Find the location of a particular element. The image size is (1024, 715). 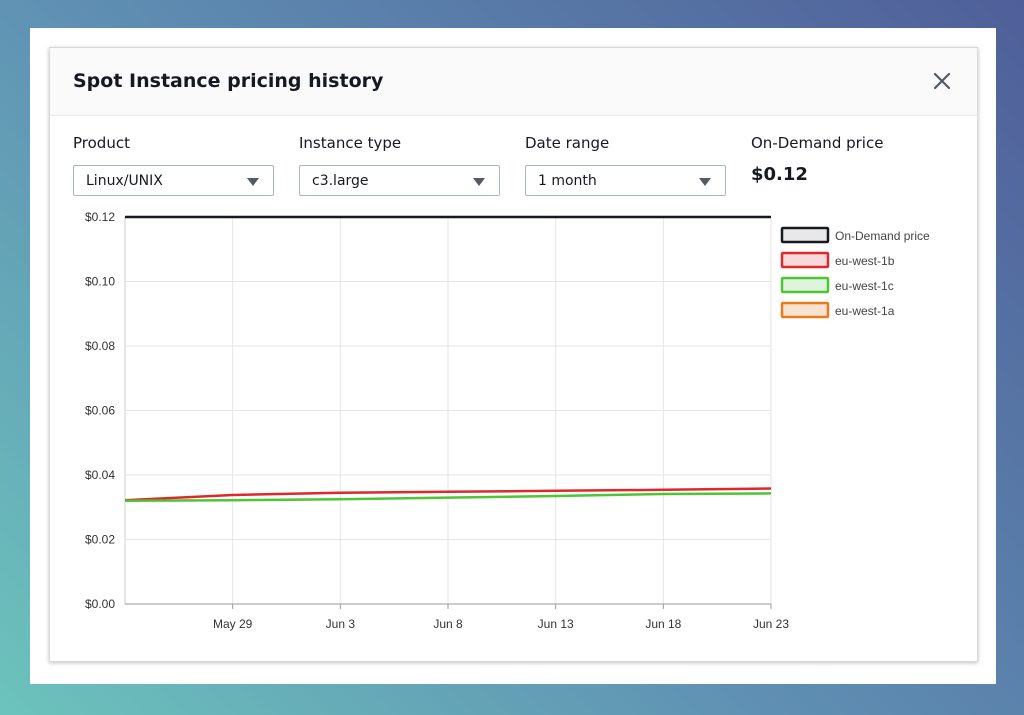

legend-label: eu-west-1a is located at coordinates (865, 311).